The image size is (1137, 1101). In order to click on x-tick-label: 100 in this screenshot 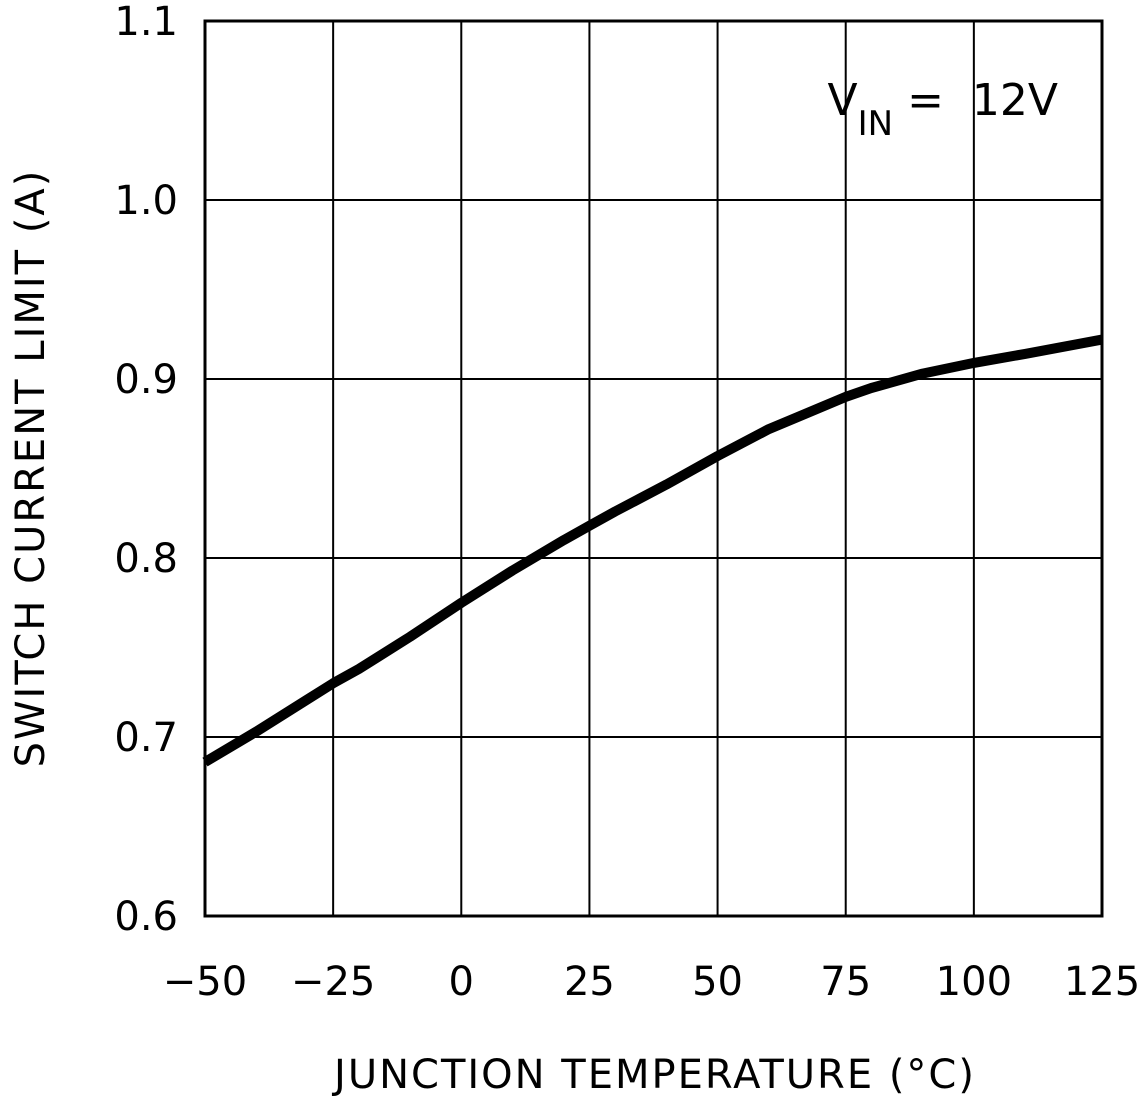, I will do `click(974, 982)`.